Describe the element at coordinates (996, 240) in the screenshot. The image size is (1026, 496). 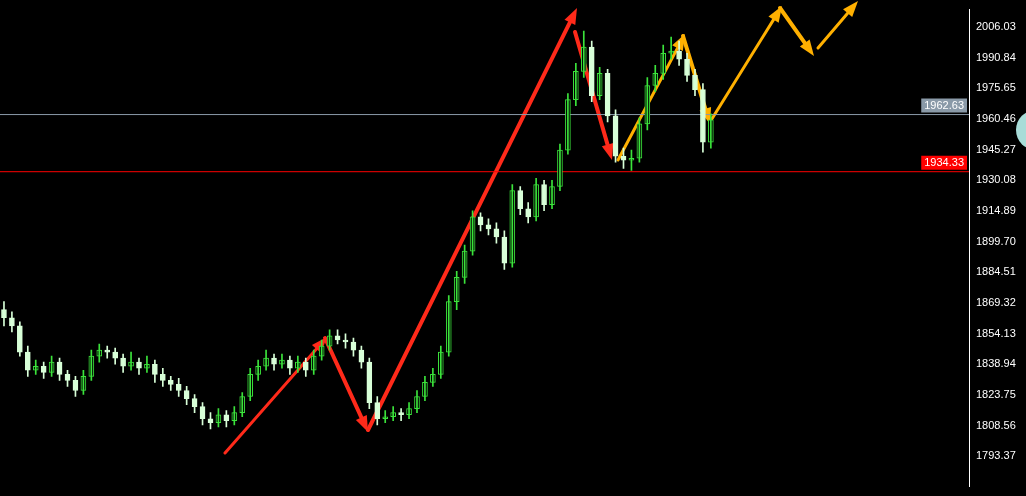
I see `y-tick-label: 1899.70` at that location.